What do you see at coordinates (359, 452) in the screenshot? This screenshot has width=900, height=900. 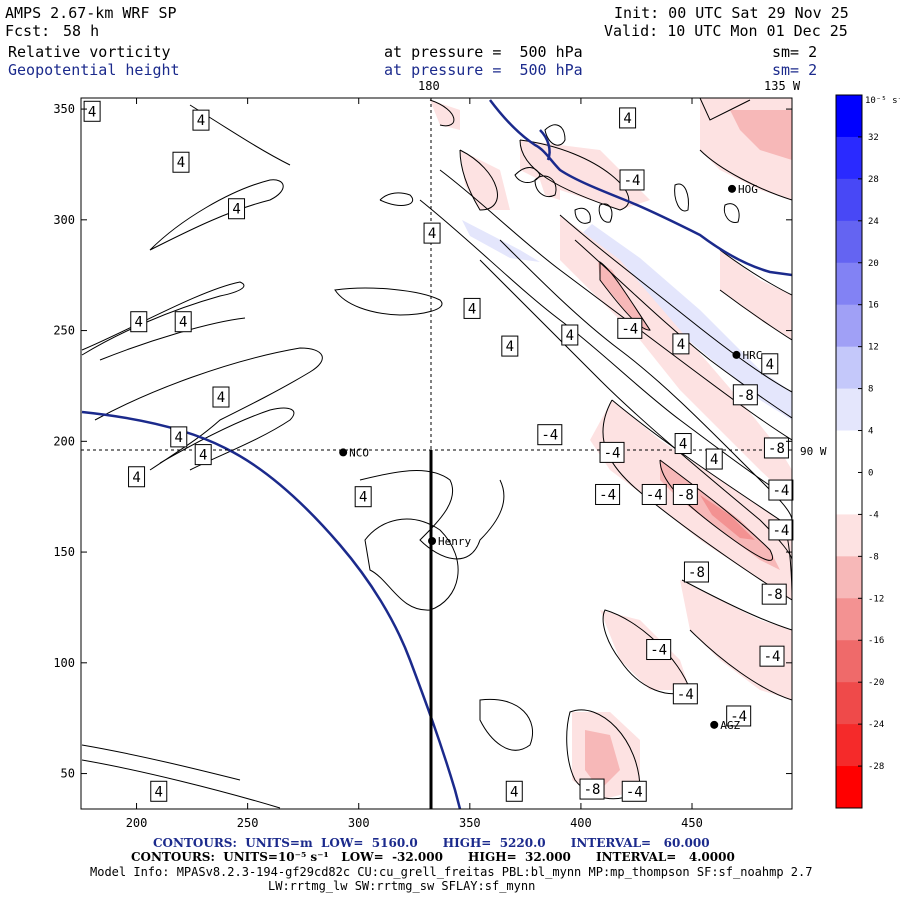 I see `station-label: NCO` at bounding box center [359, 452].